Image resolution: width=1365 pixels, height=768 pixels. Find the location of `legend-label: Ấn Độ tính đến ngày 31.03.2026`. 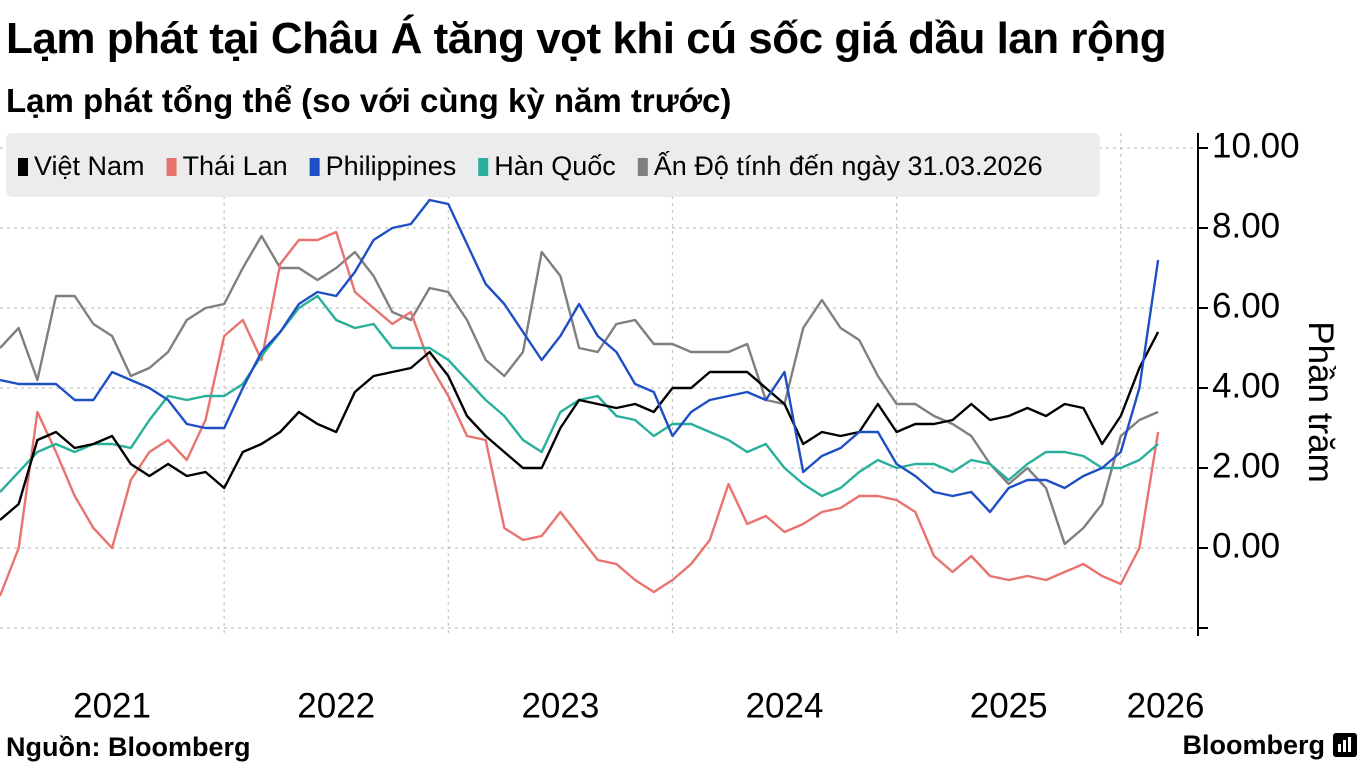

legend-label: Ấn Độ tính đến ngày 31.03.2026 is located at coordinates (848, 165).